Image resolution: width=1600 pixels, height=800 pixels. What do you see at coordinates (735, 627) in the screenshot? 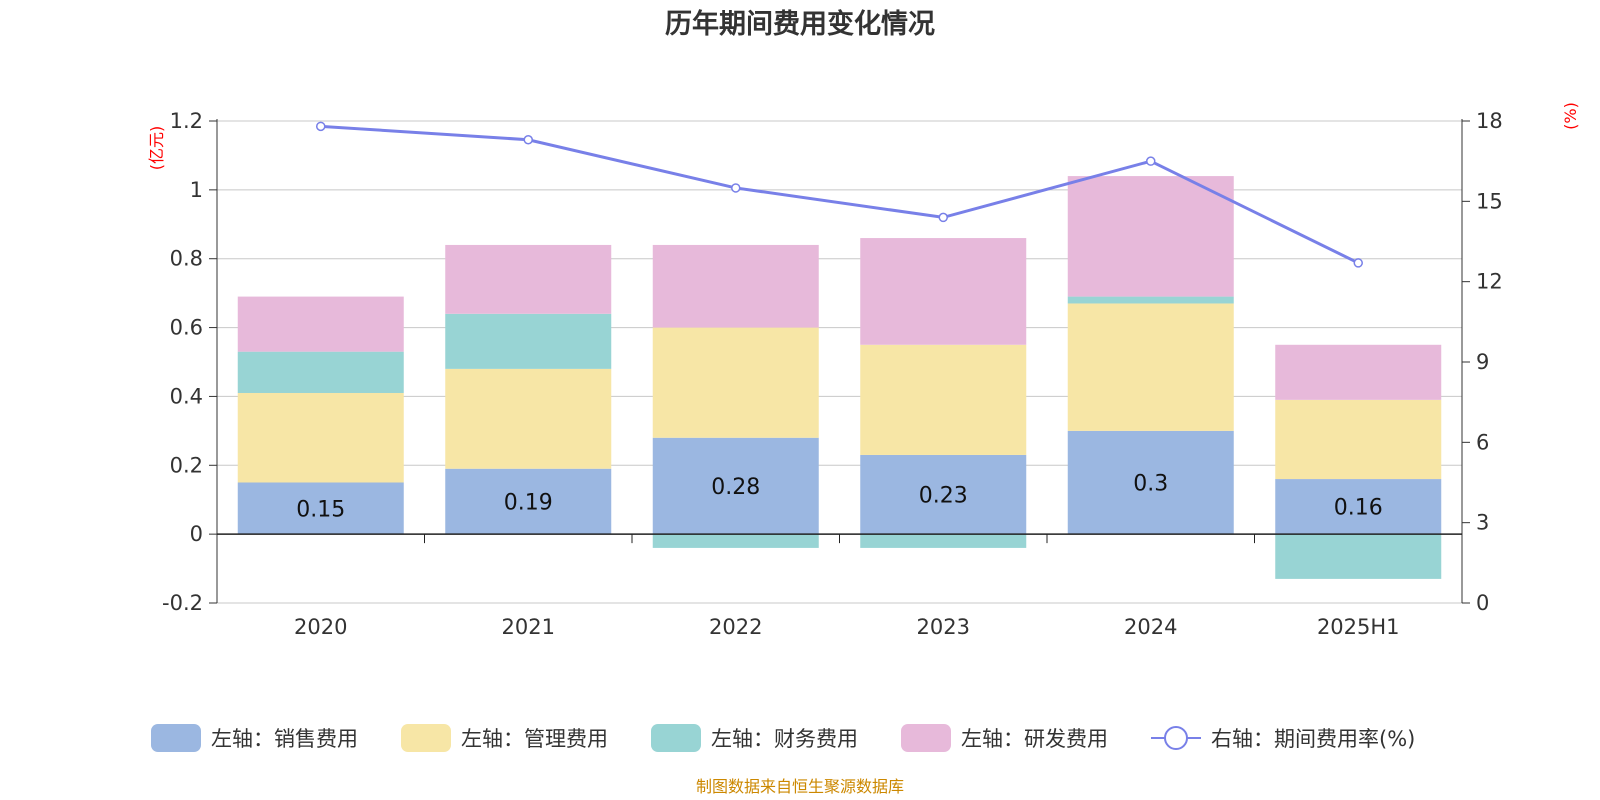
I see `x-tick-label: 2022` at bounding box center [735, 627].